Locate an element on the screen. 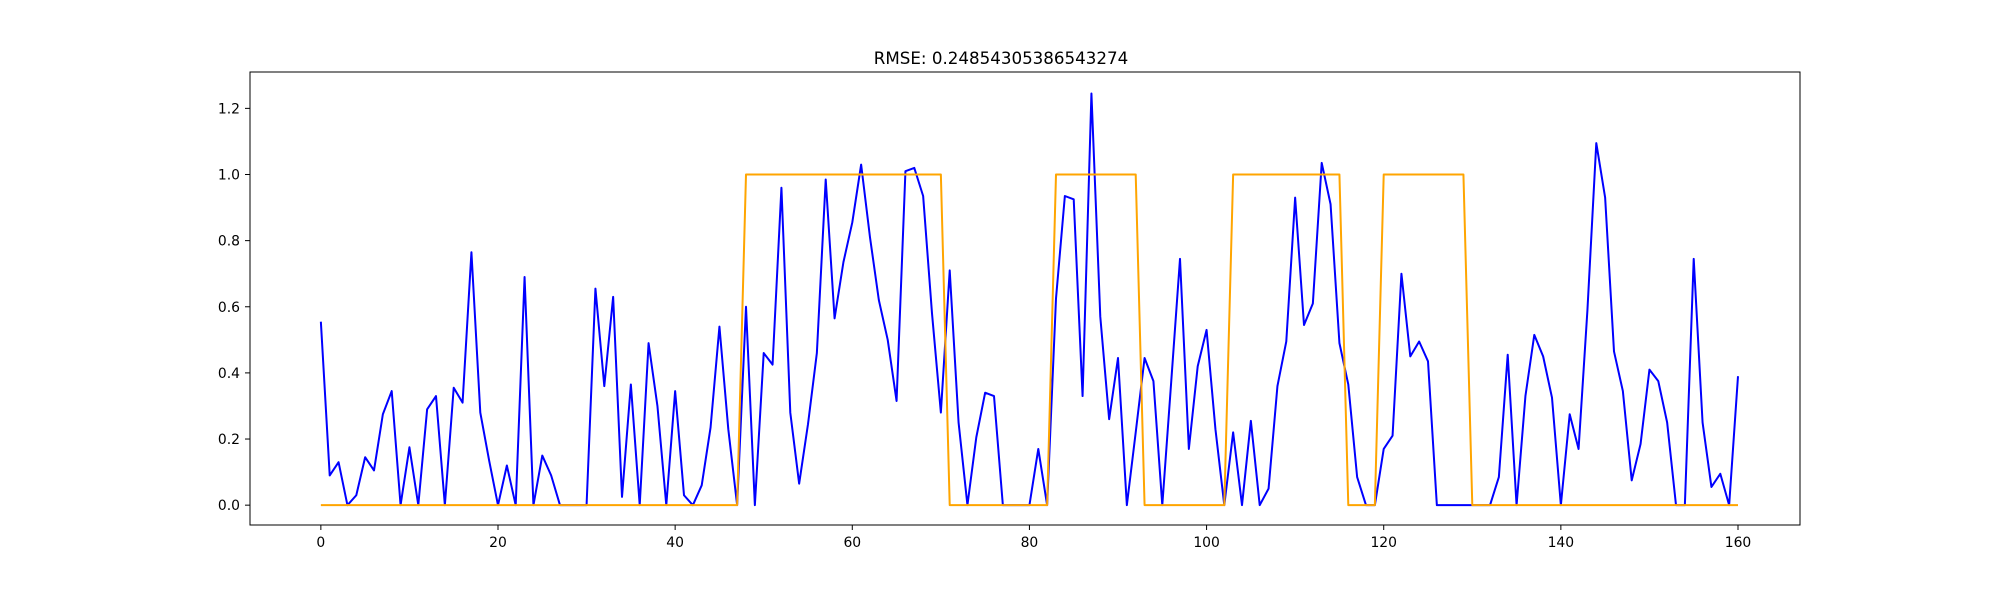 Image resolution: width=2000 pixels, height=600 pixels. y-axis: 0.0 0.2 0.4 0.6 0.8 1.0 1.2 is located at coordinates (234, 307).